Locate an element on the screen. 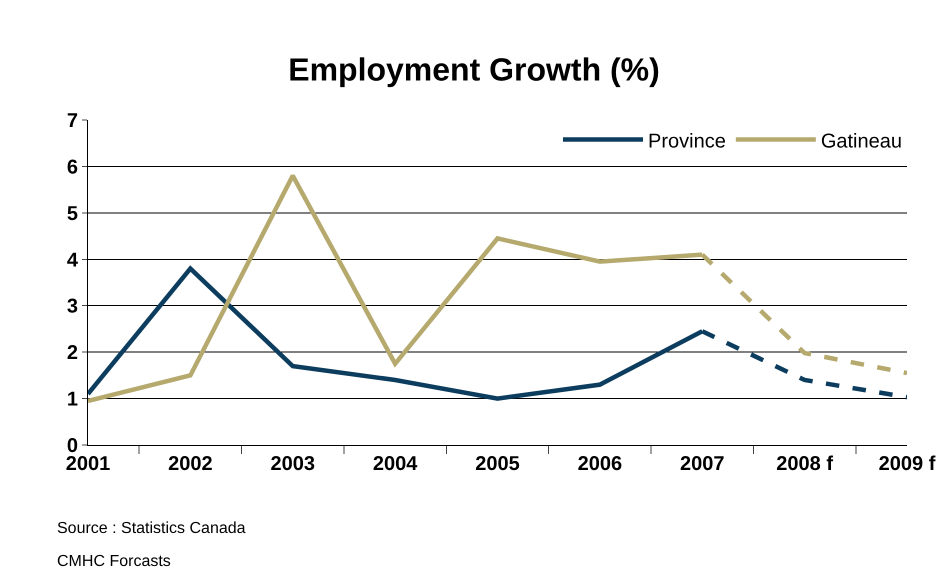 The height and width of the screenshot is (579, 948). x-tick-label: 2005 is located at coordinates (497, 464).